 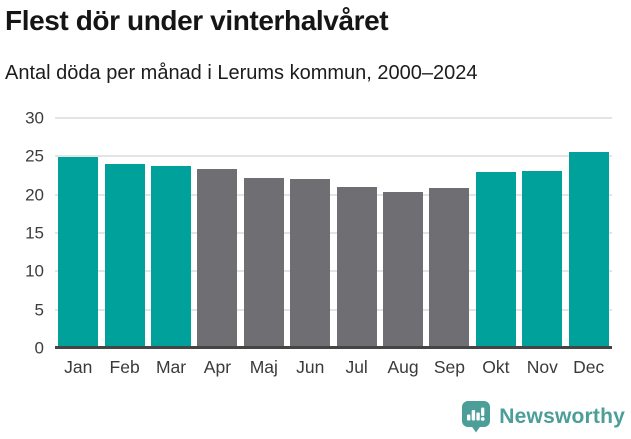 I want to click on y-tick-label-0: 0, so click(x=39, y=348).